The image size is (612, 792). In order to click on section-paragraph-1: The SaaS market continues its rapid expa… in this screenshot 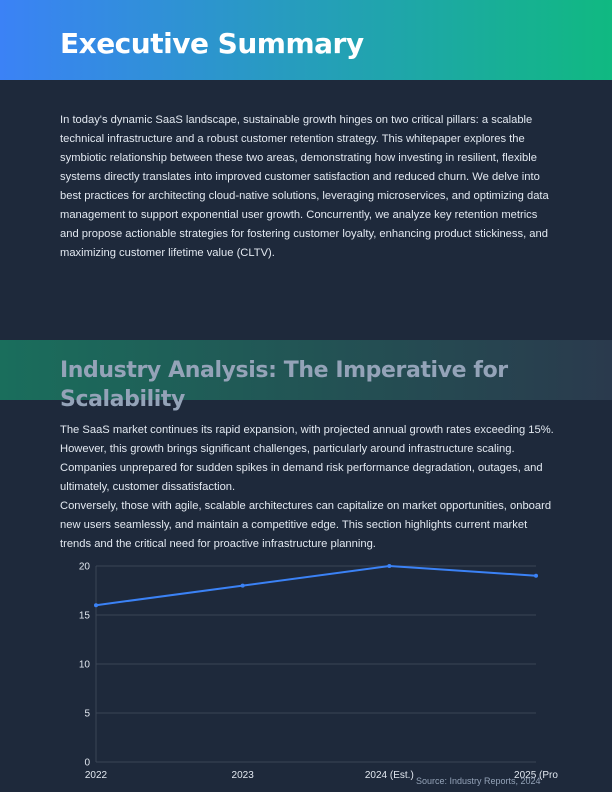, I will do `click(307, 458)`.